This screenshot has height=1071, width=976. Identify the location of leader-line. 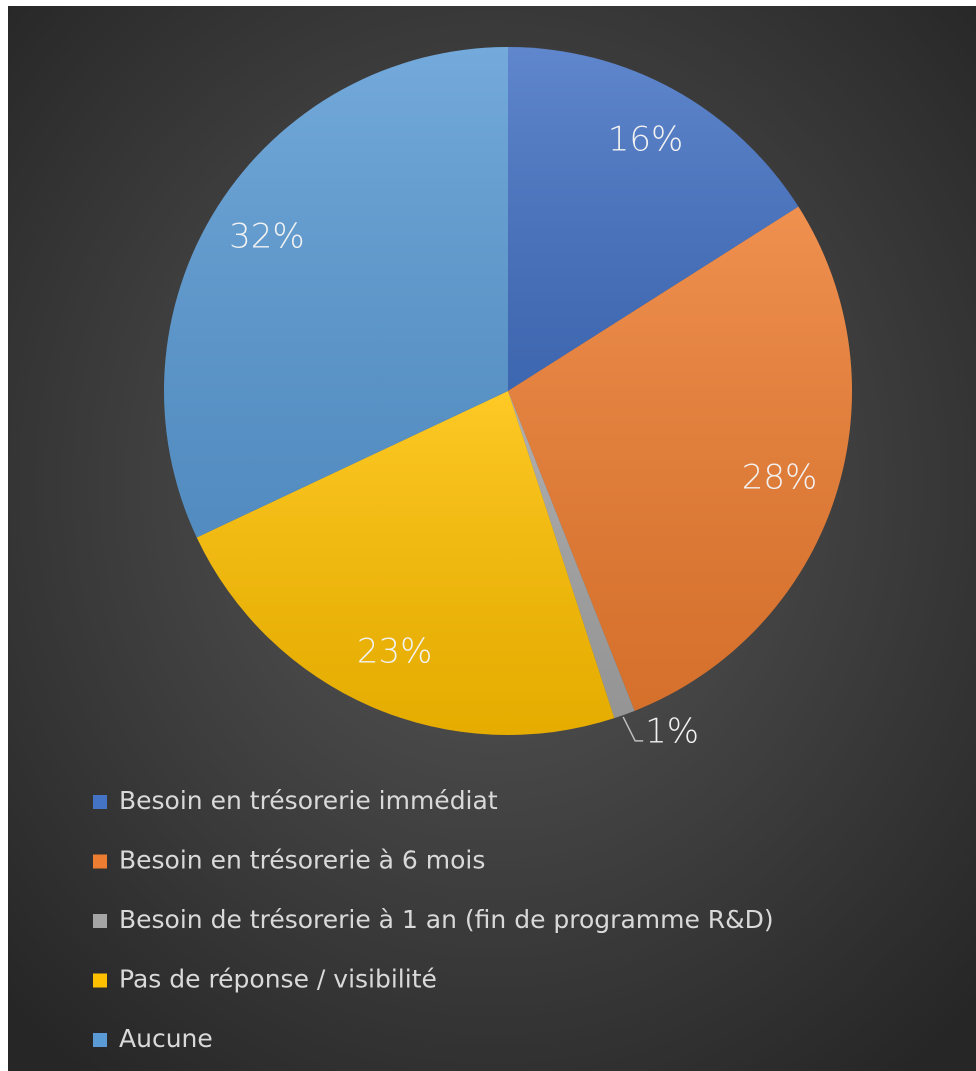
(633, 729).